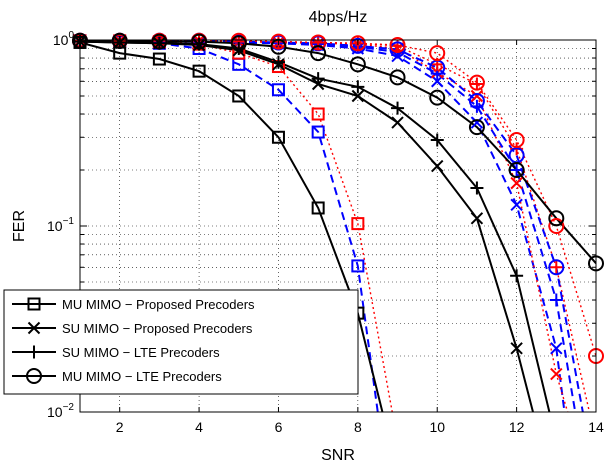  What do you see at coordinates (437, 427) in the screenshot?
I see `x-tick-label: 10` at bounding box center [437, 427].